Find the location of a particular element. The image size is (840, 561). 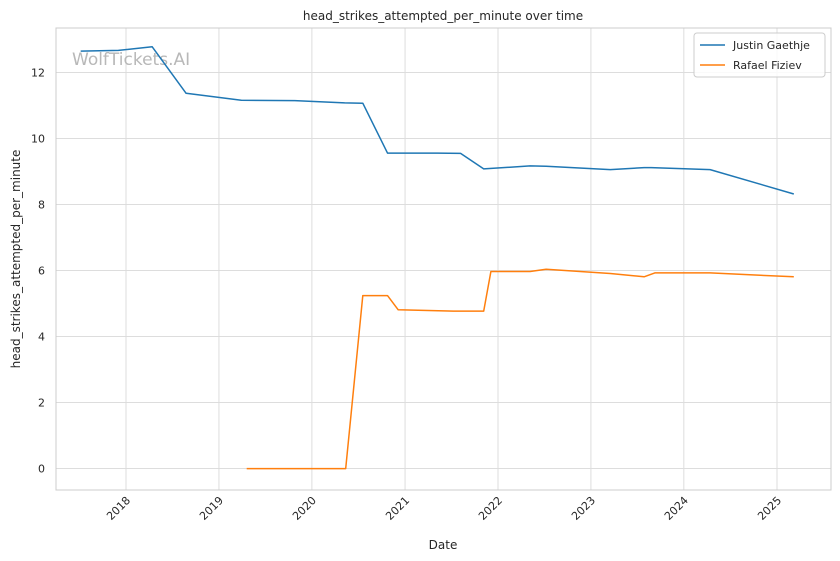

x-tick-label: 2024 is located at coordinates (676, 508).